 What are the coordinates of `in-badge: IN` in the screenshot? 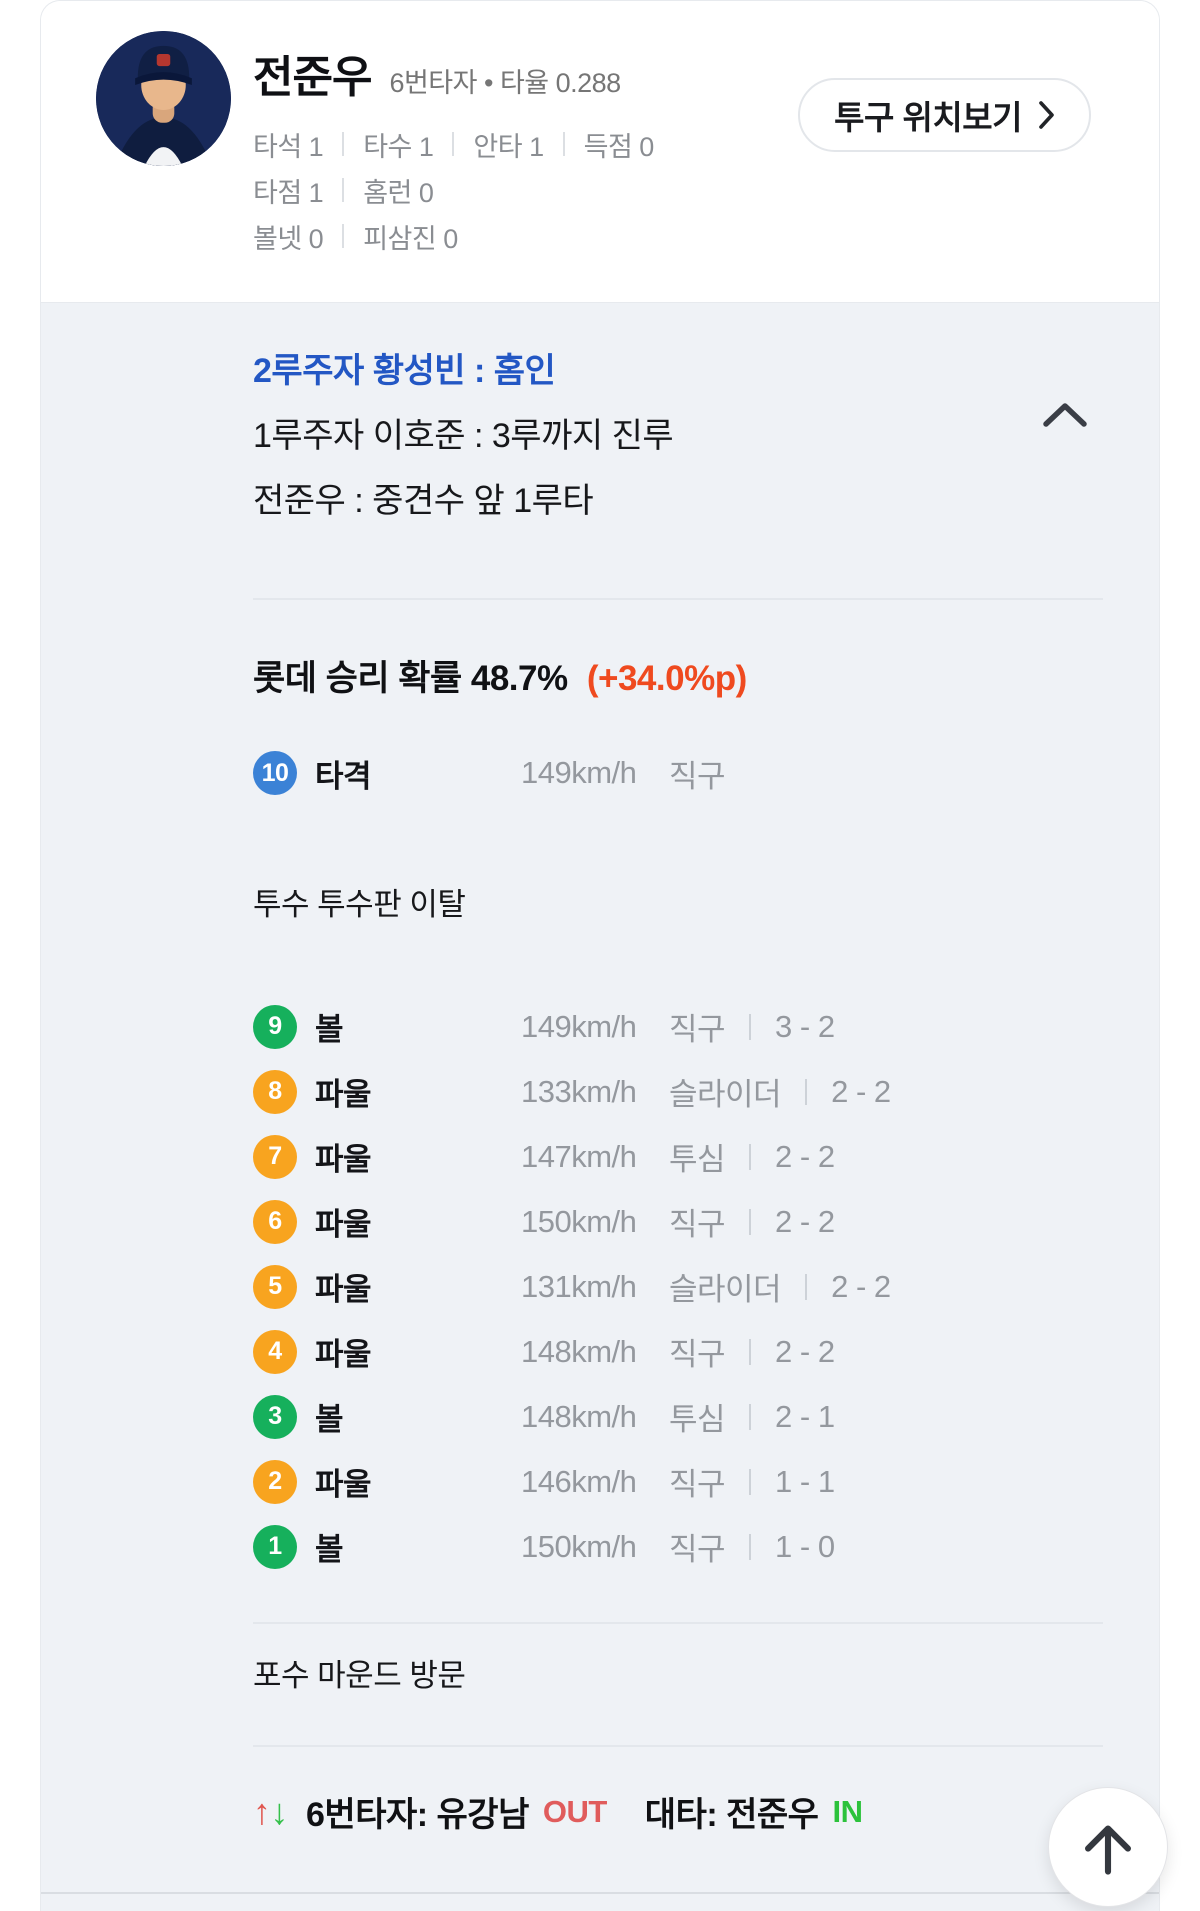 It's located at (847, 1811).